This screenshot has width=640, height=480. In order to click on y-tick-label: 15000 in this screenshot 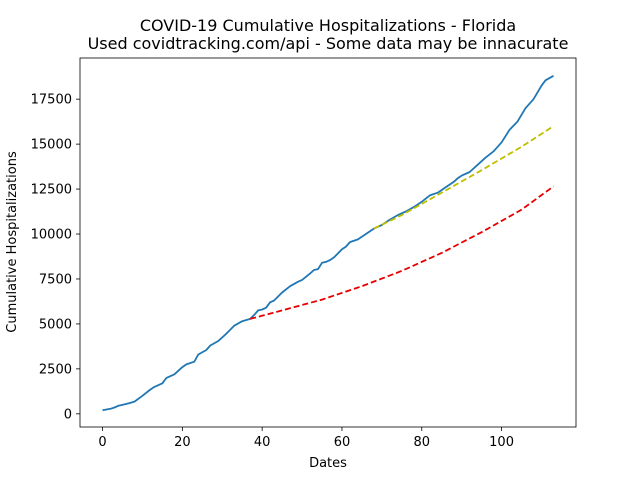, I will do `click(51, 145)`.